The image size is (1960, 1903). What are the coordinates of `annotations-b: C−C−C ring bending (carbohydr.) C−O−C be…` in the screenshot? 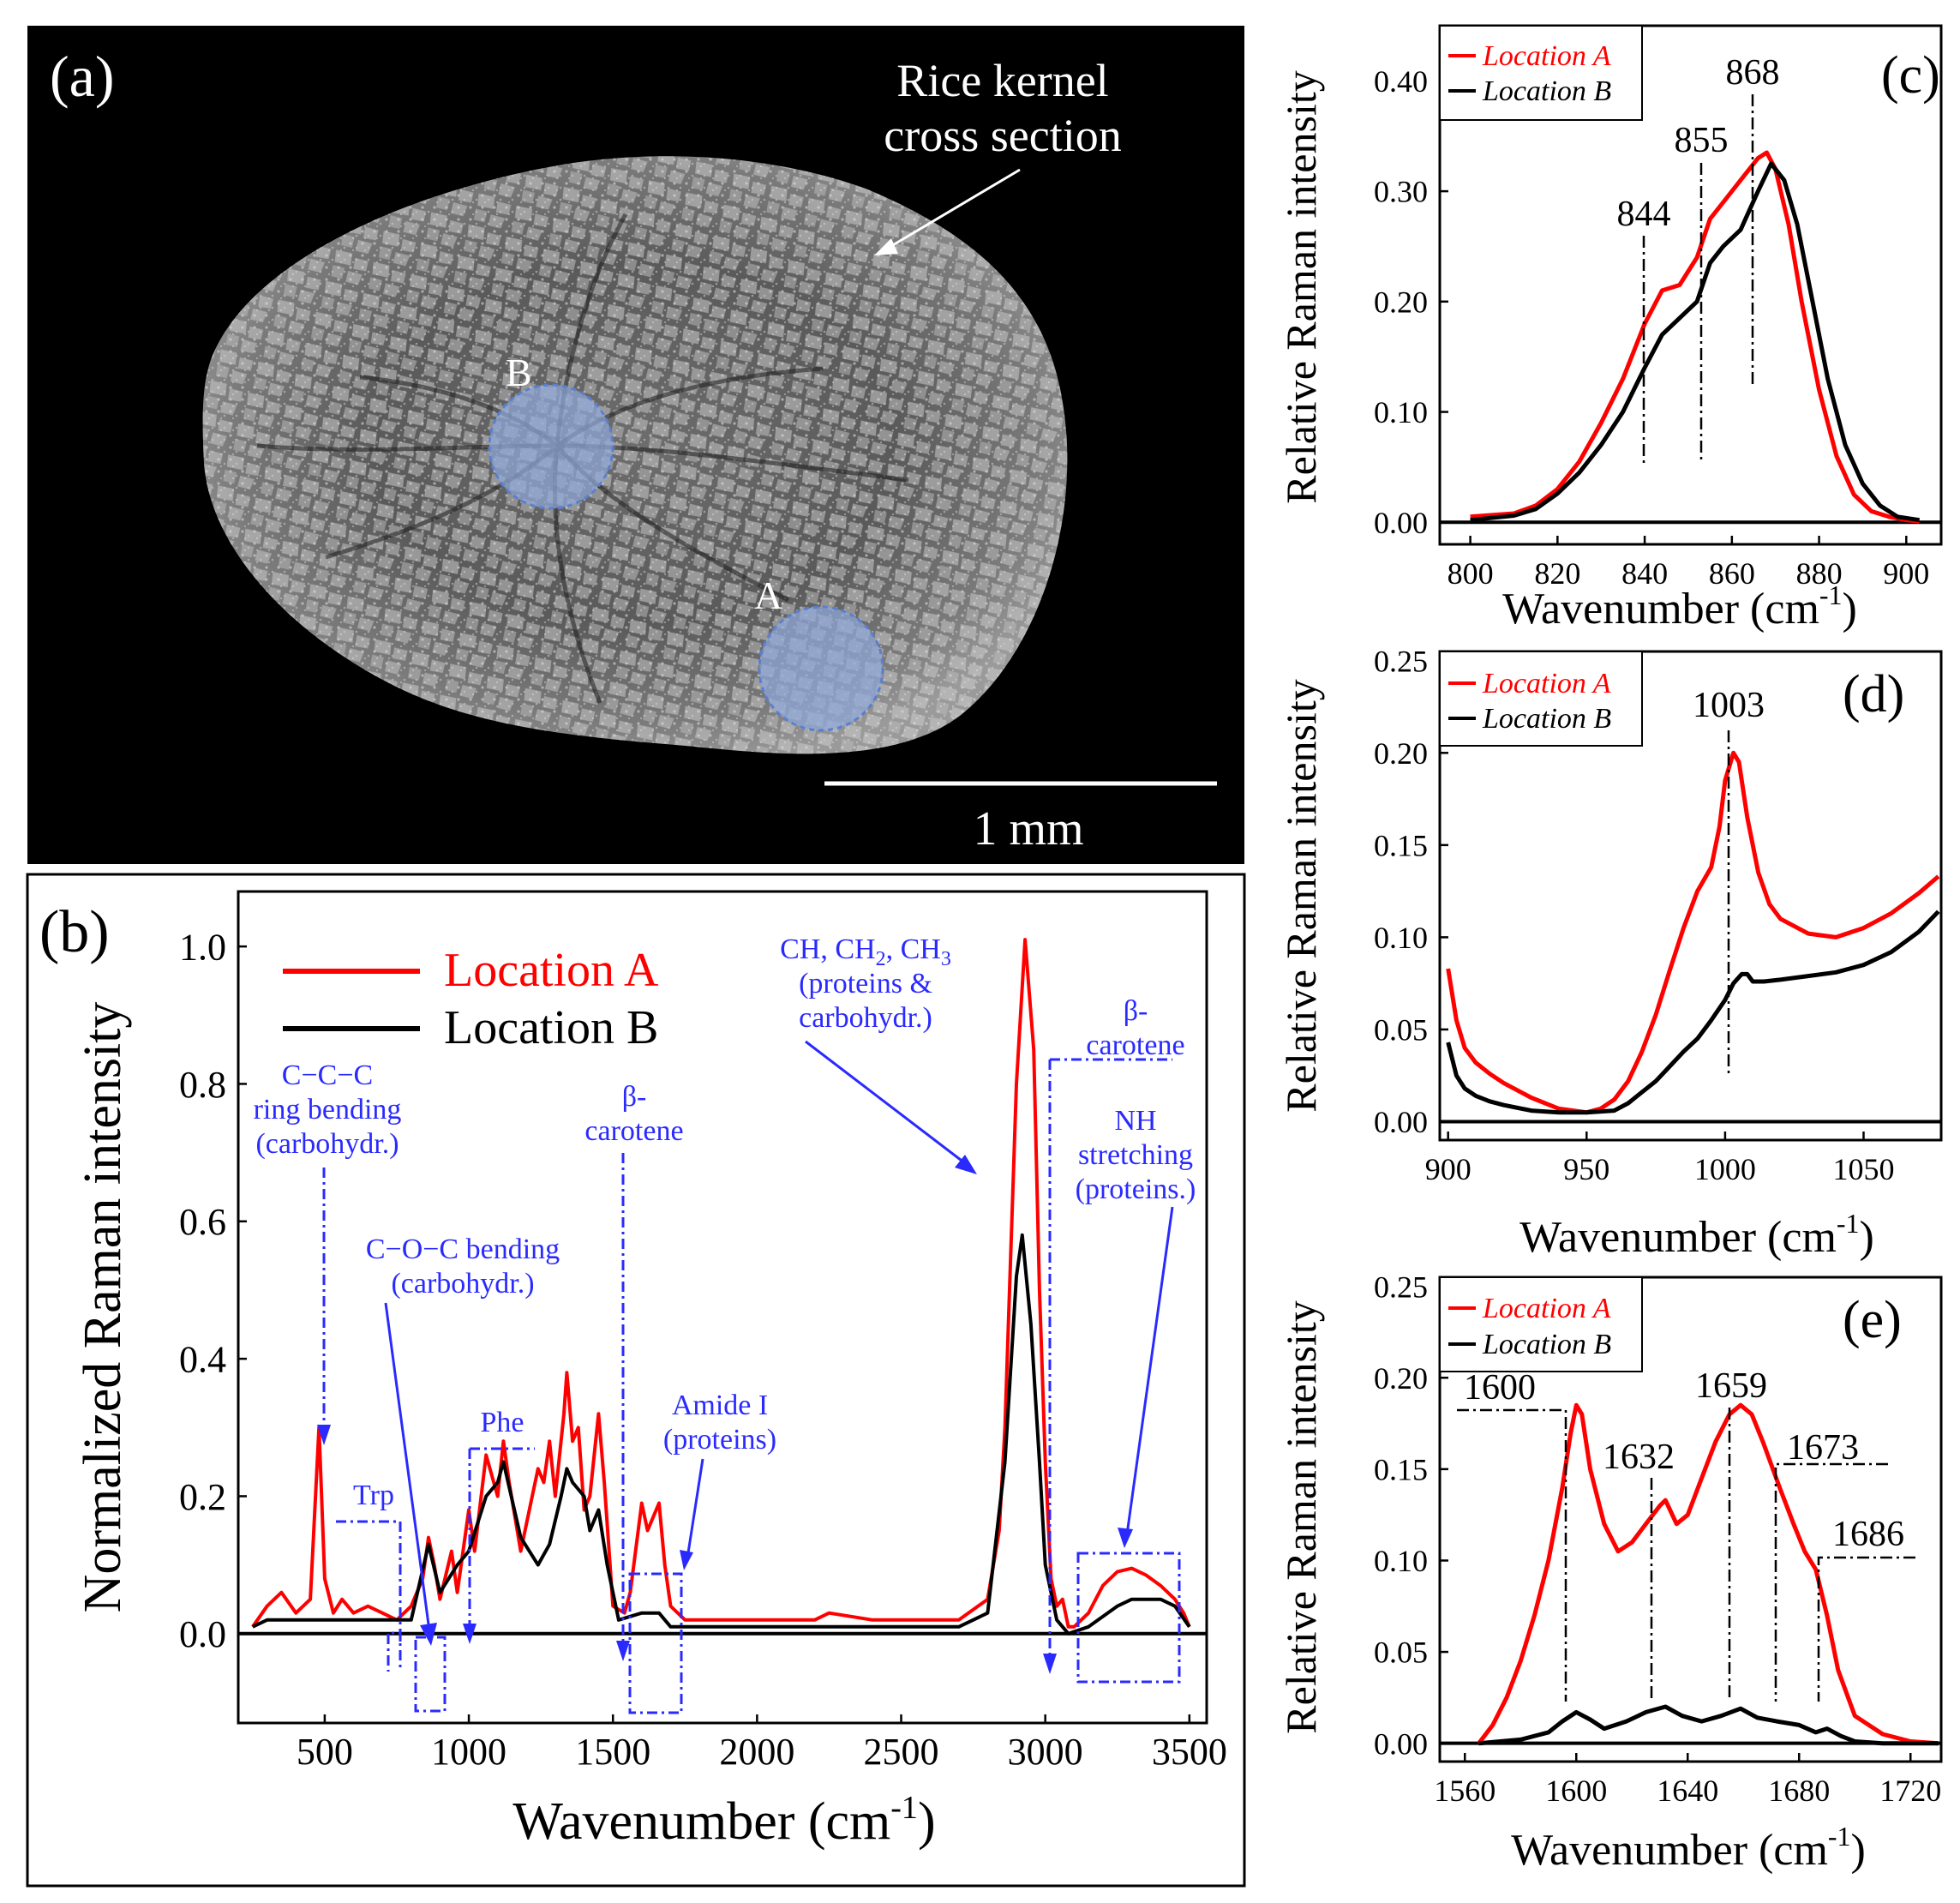 It's located at (725, 1222).